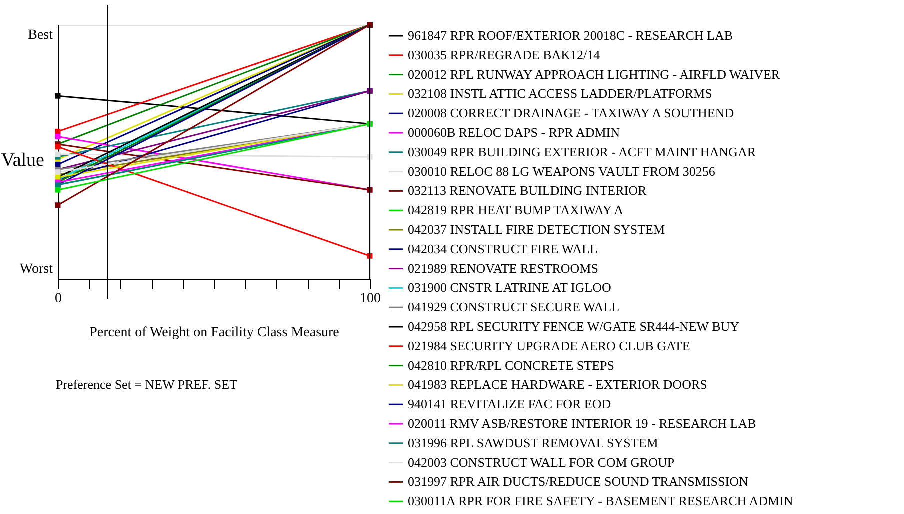 The width and height of the screenshot is (904, 514). Describe the element at coordinates (503, 248) in the screenshot. I see `legend-label: 042034 CONSTRUCT FIRE WALL` at that location.